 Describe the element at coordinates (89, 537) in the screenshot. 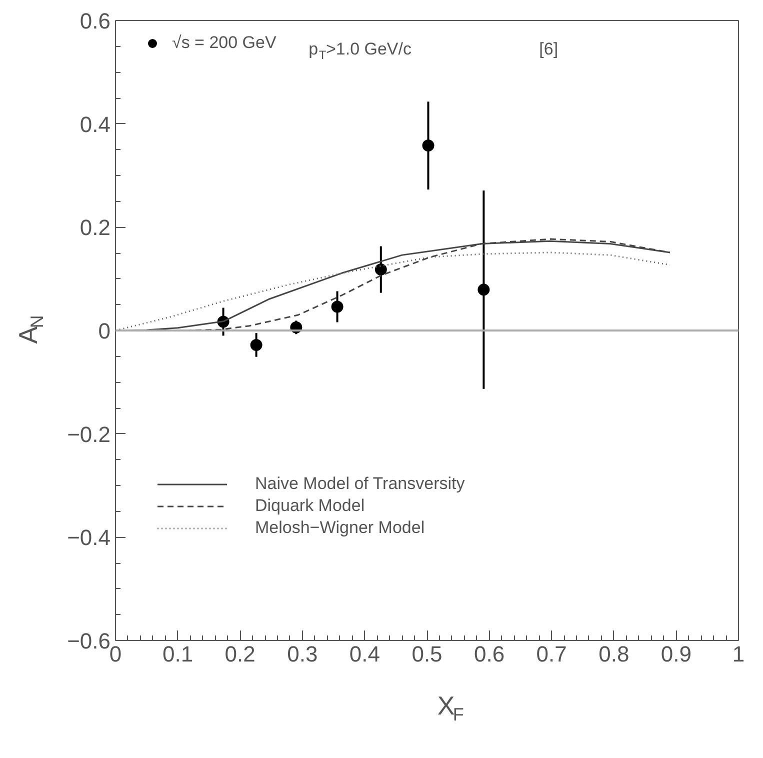

I see `y-tick-label: −0.4` at that location.